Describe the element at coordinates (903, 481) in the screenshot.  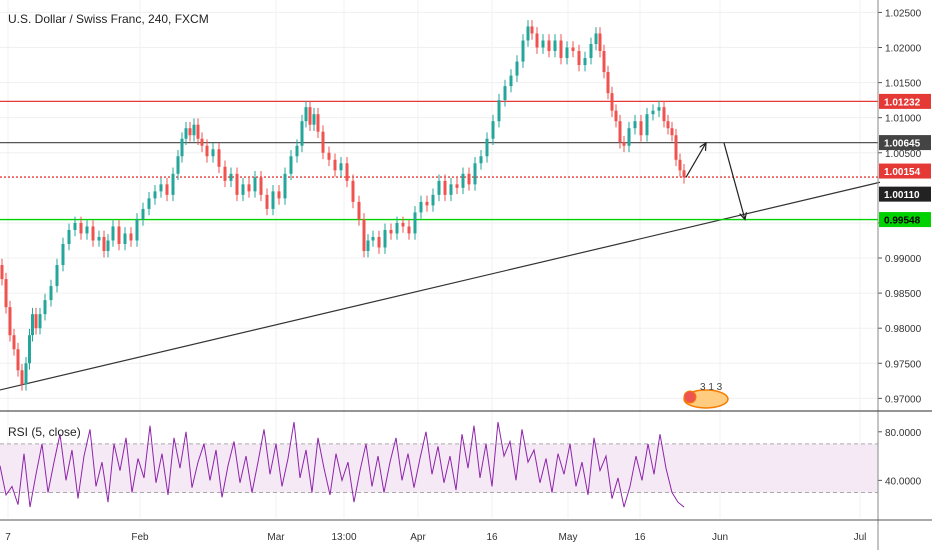
I see `rsi-tick-label: 40.0000` at that location.